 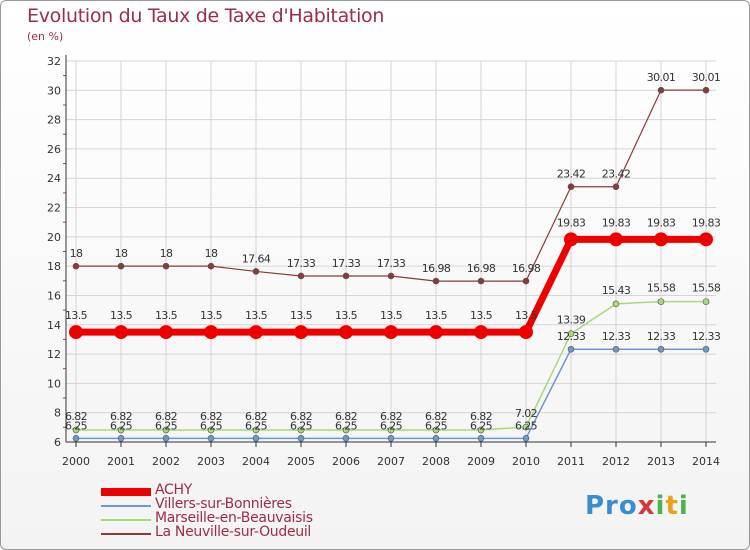 I want to click on y-tick-label: 30, so click(x=54, y=90).